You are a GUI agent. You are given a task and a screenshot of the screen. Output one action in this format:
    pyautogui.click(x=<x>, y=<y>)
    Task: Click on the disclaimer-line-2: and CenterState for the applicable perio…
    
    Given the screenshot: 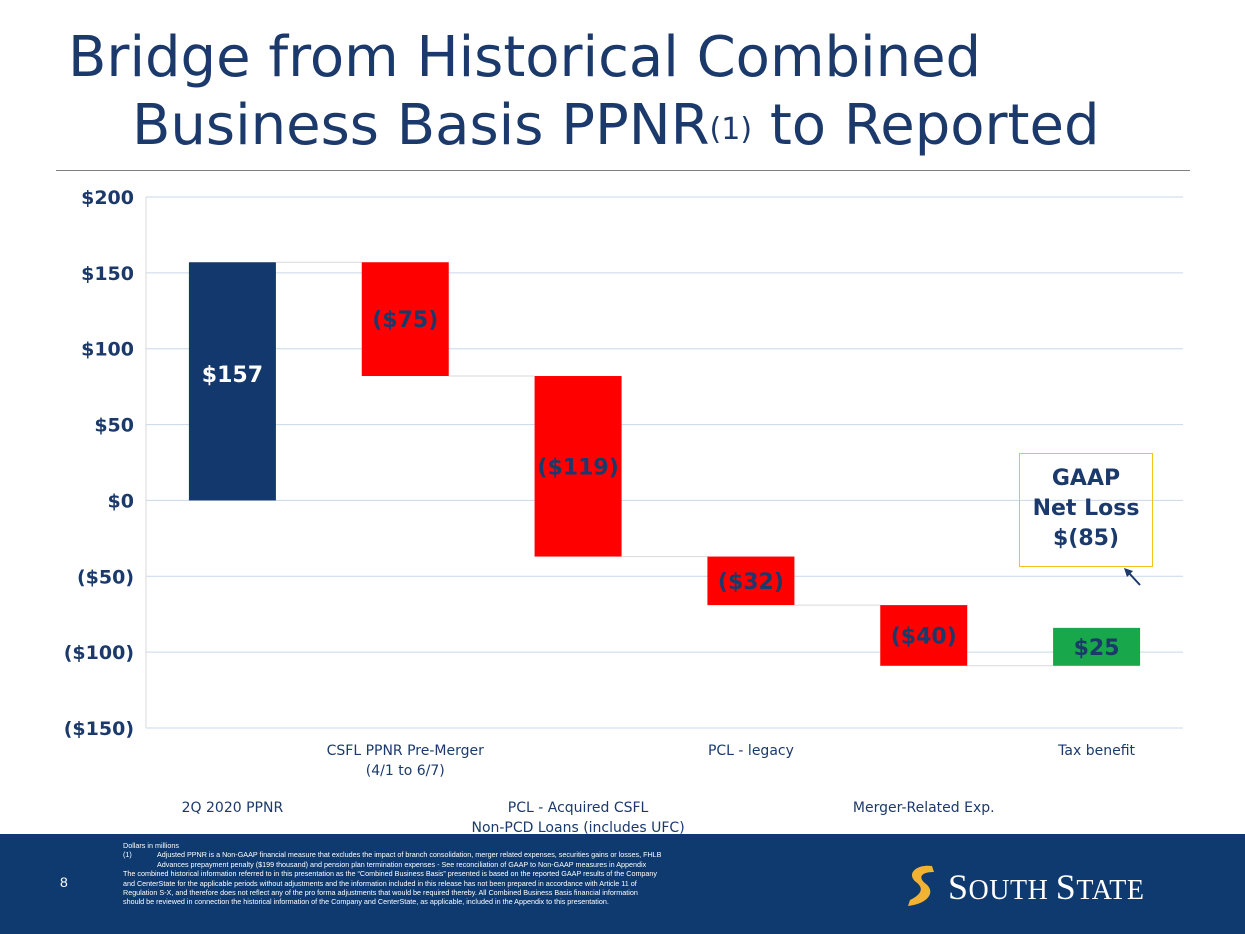 What is the action you would take?
    pyautogui.click(x=380, y=883)
    